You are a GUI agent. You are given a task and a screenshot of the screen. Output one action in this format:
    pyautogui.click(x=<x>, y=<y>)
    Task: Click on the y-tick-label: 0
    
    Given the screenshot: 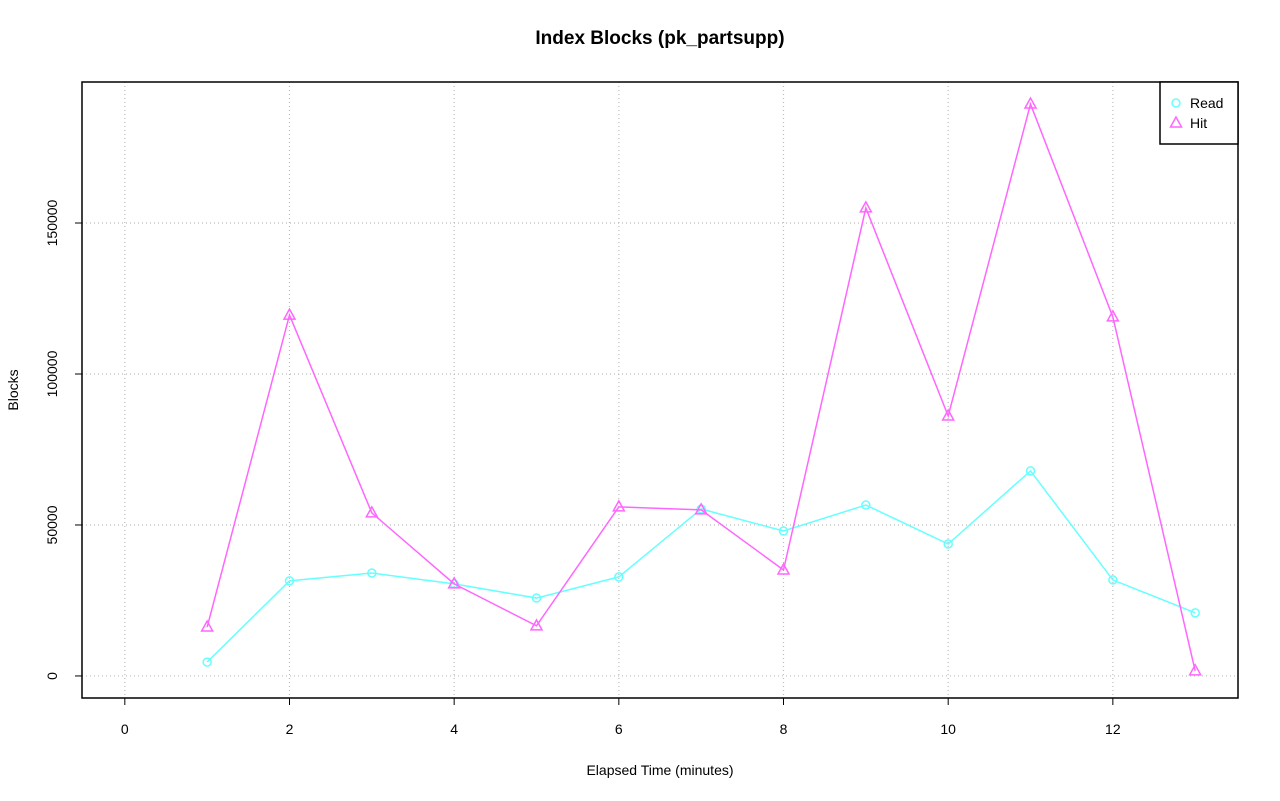 What is the action you would take?
    pyautogui.click(x=52, y=676)
    